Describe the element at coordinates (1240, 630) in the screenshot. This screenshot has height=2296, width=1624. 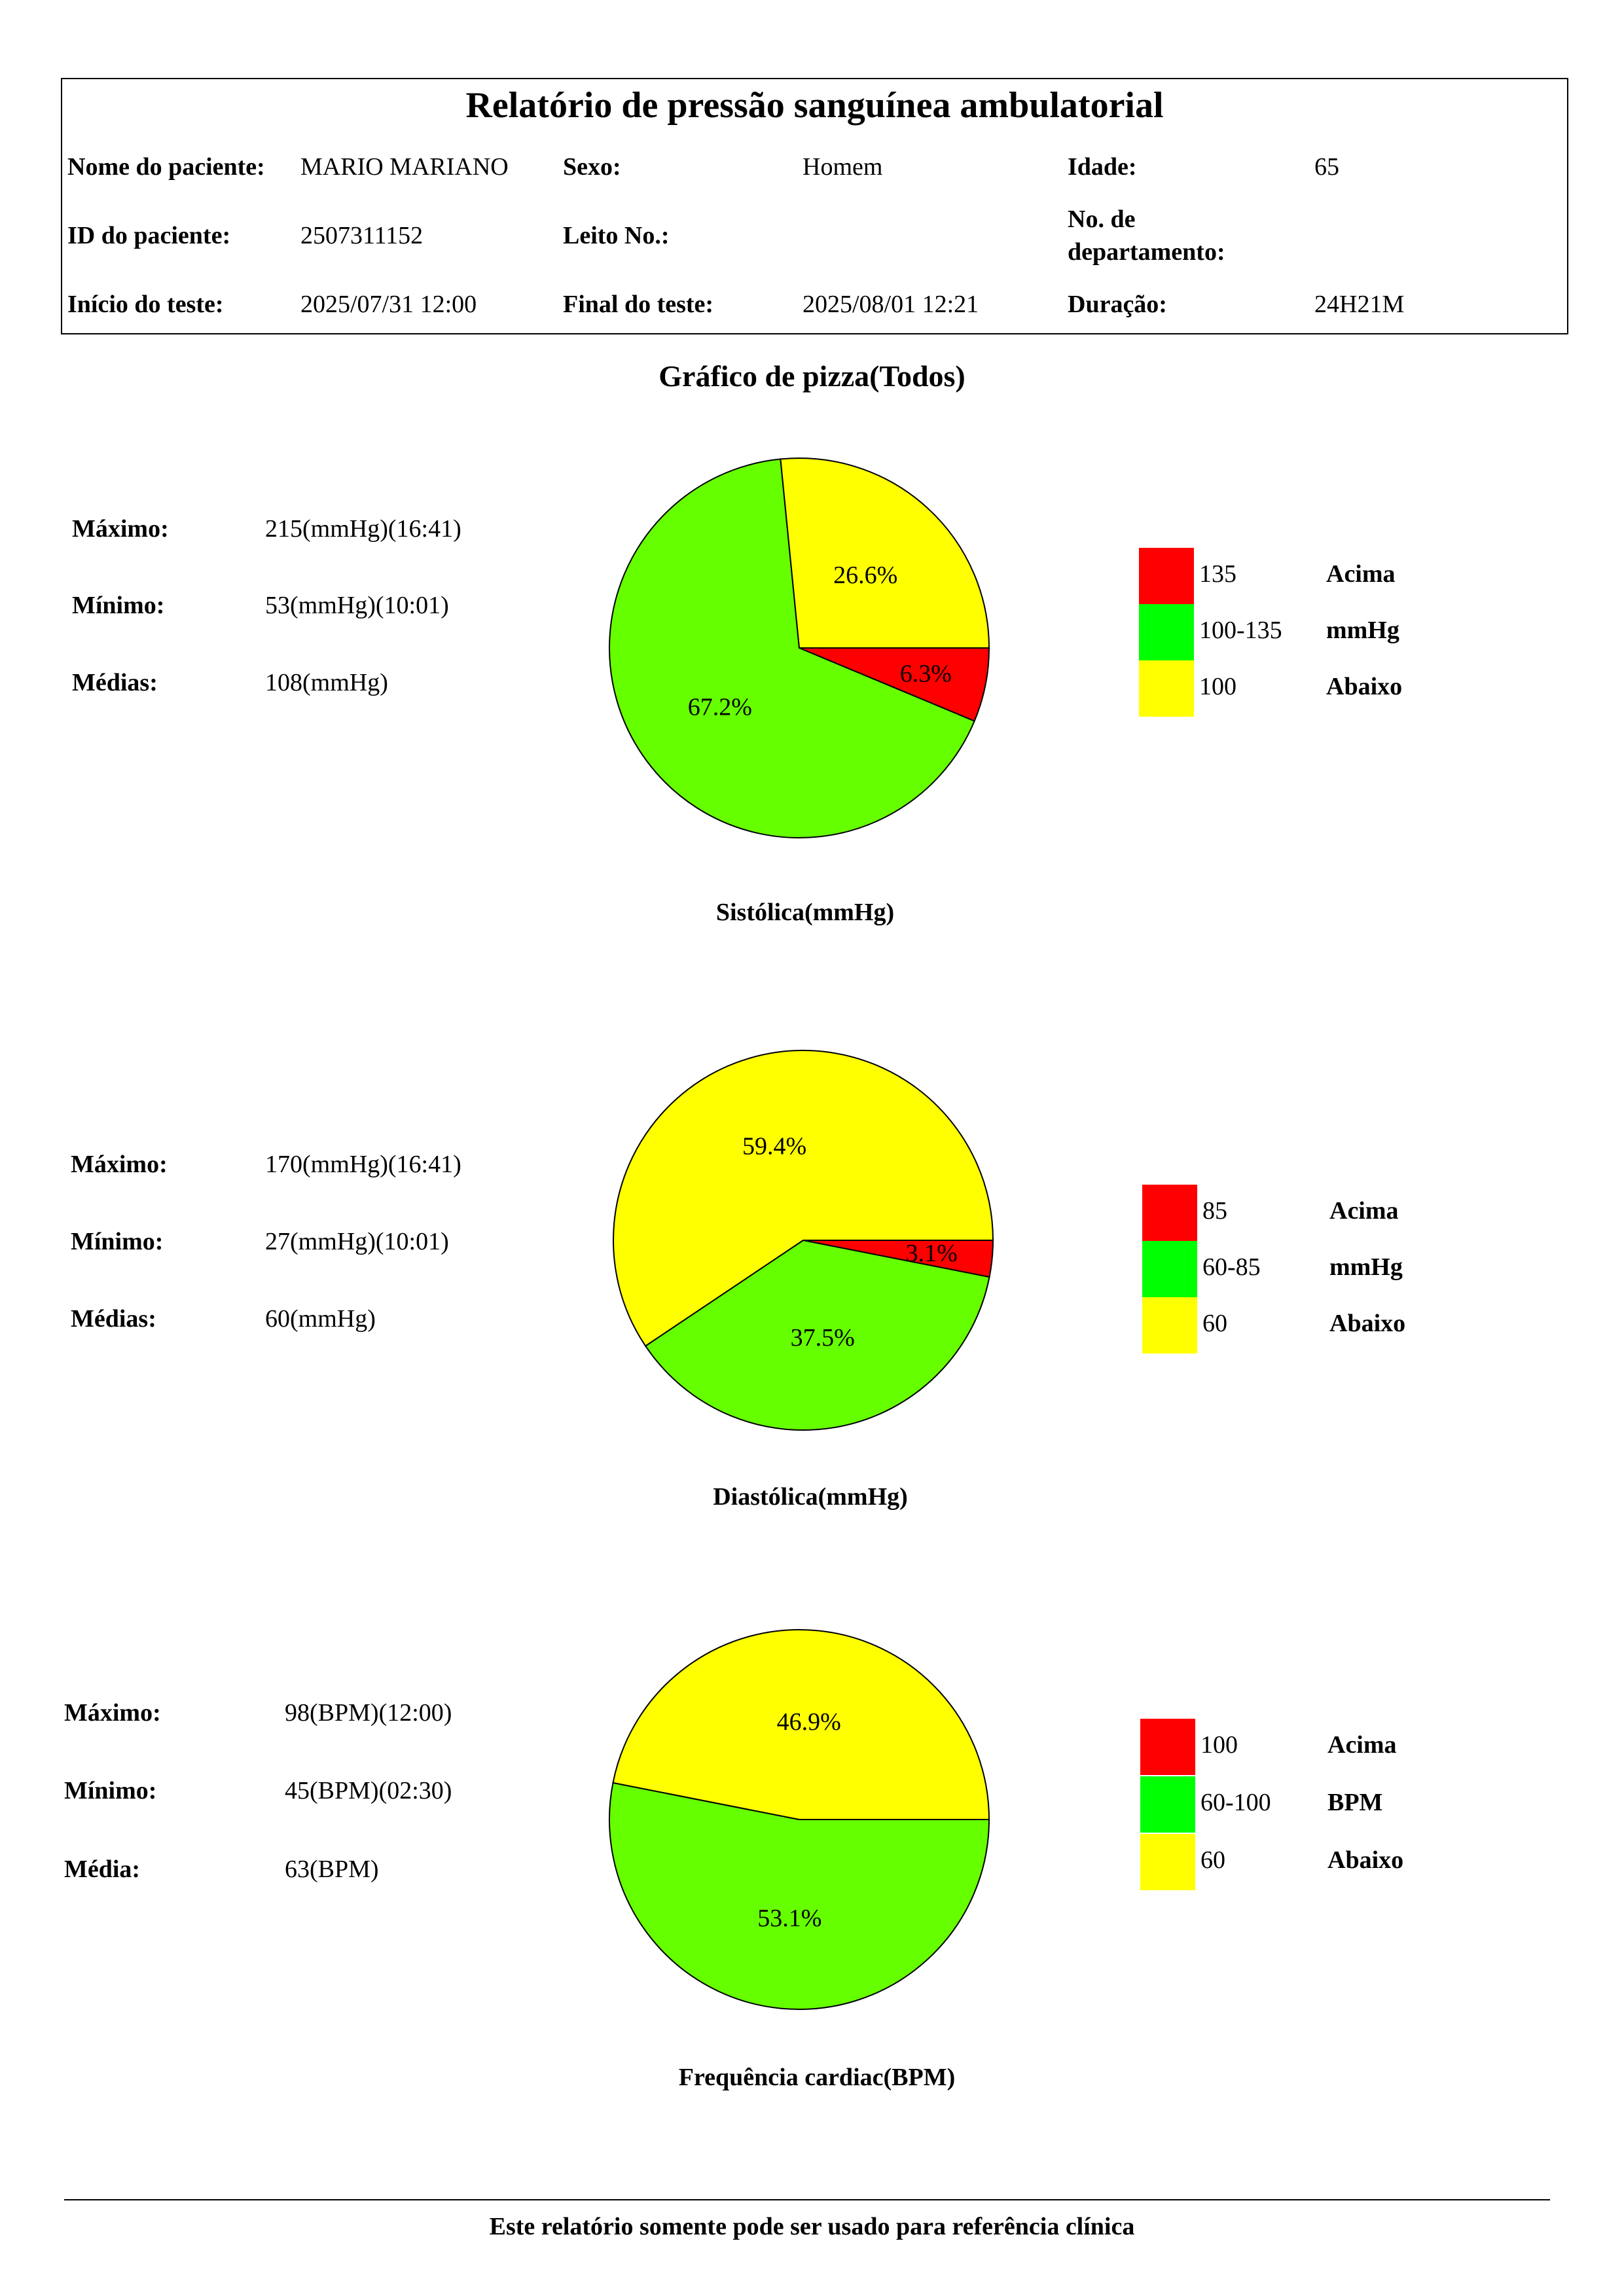
I see `legend-value: 100-135` at that location.